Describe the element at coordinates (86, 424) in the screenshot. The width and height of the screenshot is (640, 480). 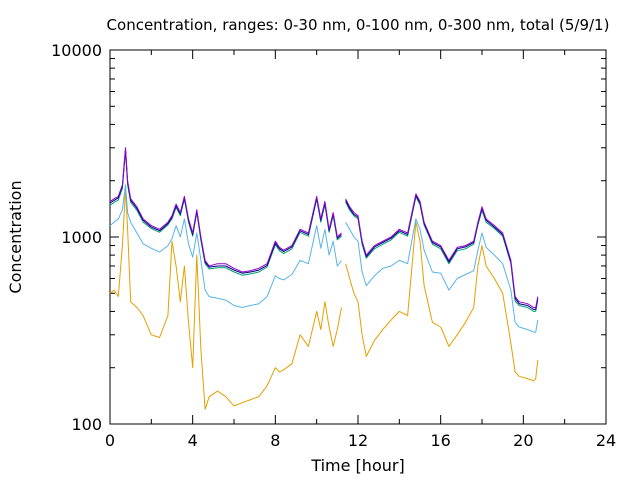
I see `y-tick-label: 100` at that location.